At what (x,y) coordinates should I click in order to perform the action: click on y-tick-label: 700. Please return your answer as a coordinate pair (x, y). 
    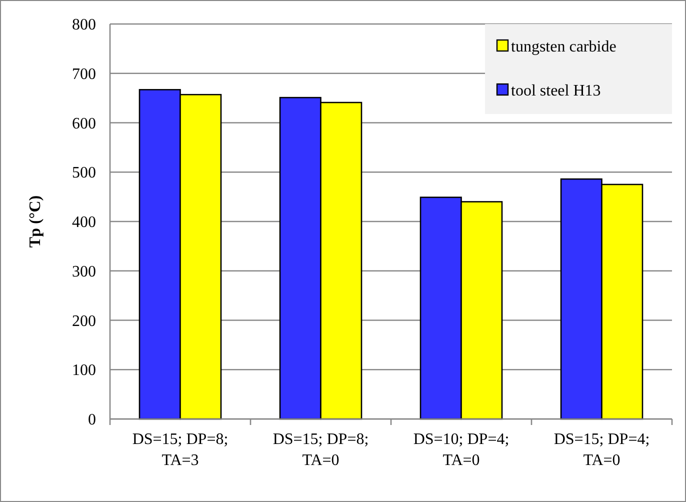
    Looking at the image, I should click on (84, 74).